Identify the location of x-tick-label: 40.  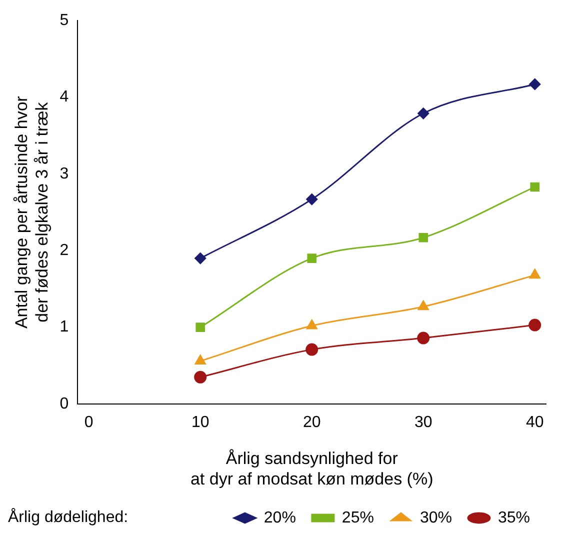
(535, 423).